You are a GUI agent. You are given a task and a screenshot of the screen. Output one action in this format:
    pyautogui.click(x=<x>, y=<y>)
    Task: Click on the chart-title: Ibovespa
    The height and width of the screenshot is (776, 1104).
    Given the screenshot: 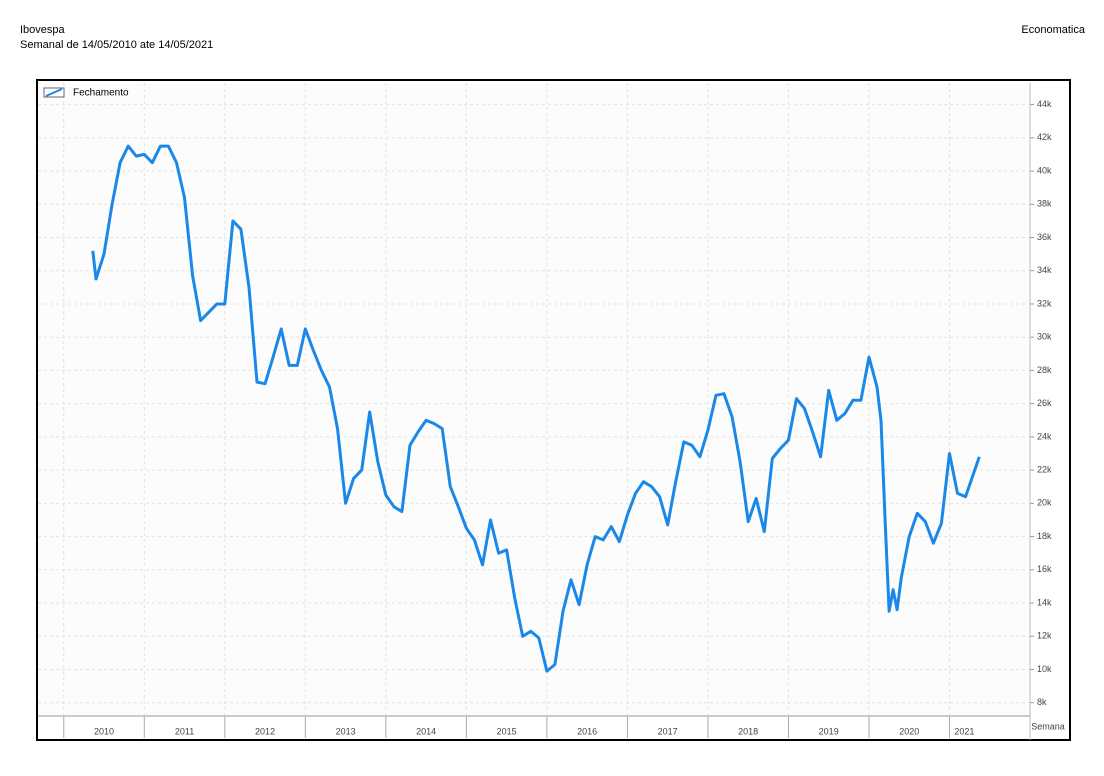 What is the action you would take?
    pyautogui.click(x=43, y=30)
    